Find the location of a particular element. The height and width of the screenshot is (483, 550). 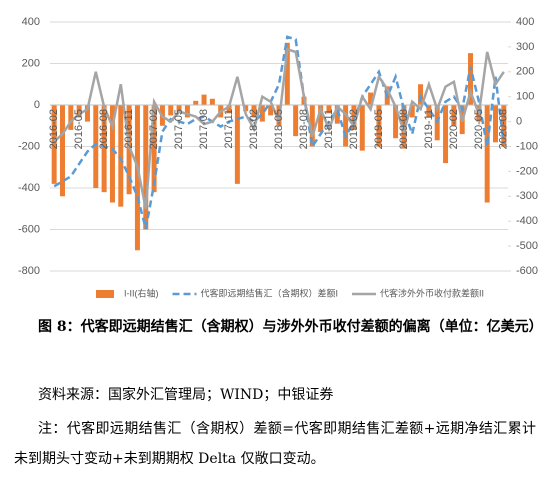

x-tick-label: 2020-08 is located at coordinates (504, 129).